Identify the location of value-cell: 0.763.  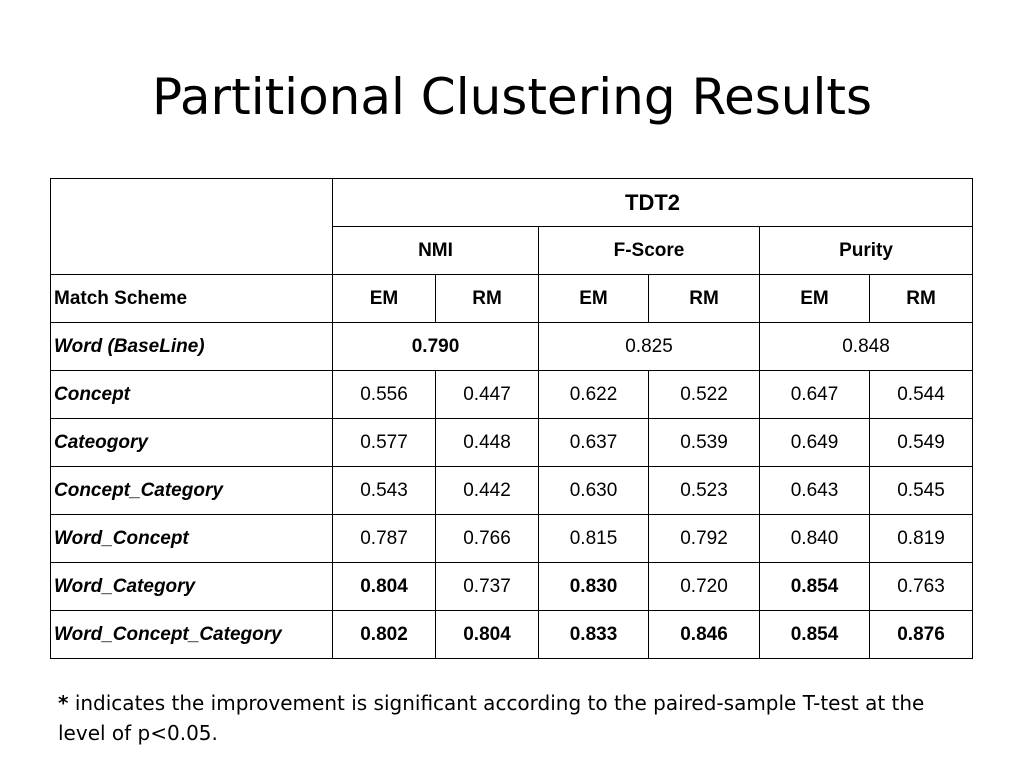
(921, 586).